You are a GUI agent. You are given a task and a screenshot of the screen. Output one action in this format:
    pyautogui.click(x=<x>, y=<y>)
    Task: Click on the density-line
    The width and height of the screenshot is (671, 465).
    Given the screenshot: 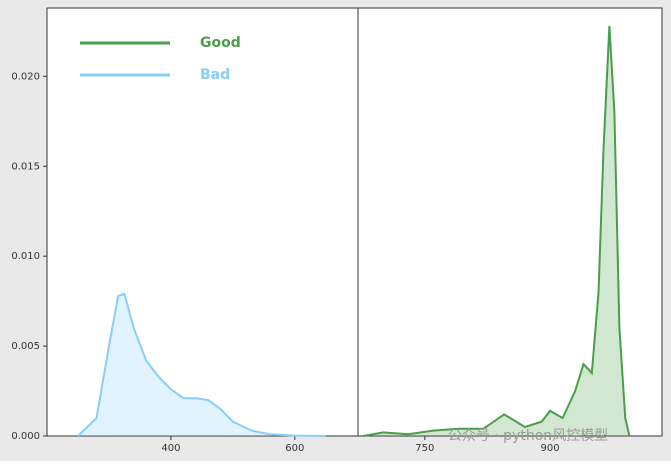 What is the action you would take?
    pyautogui.click(x=201, y=364)
    